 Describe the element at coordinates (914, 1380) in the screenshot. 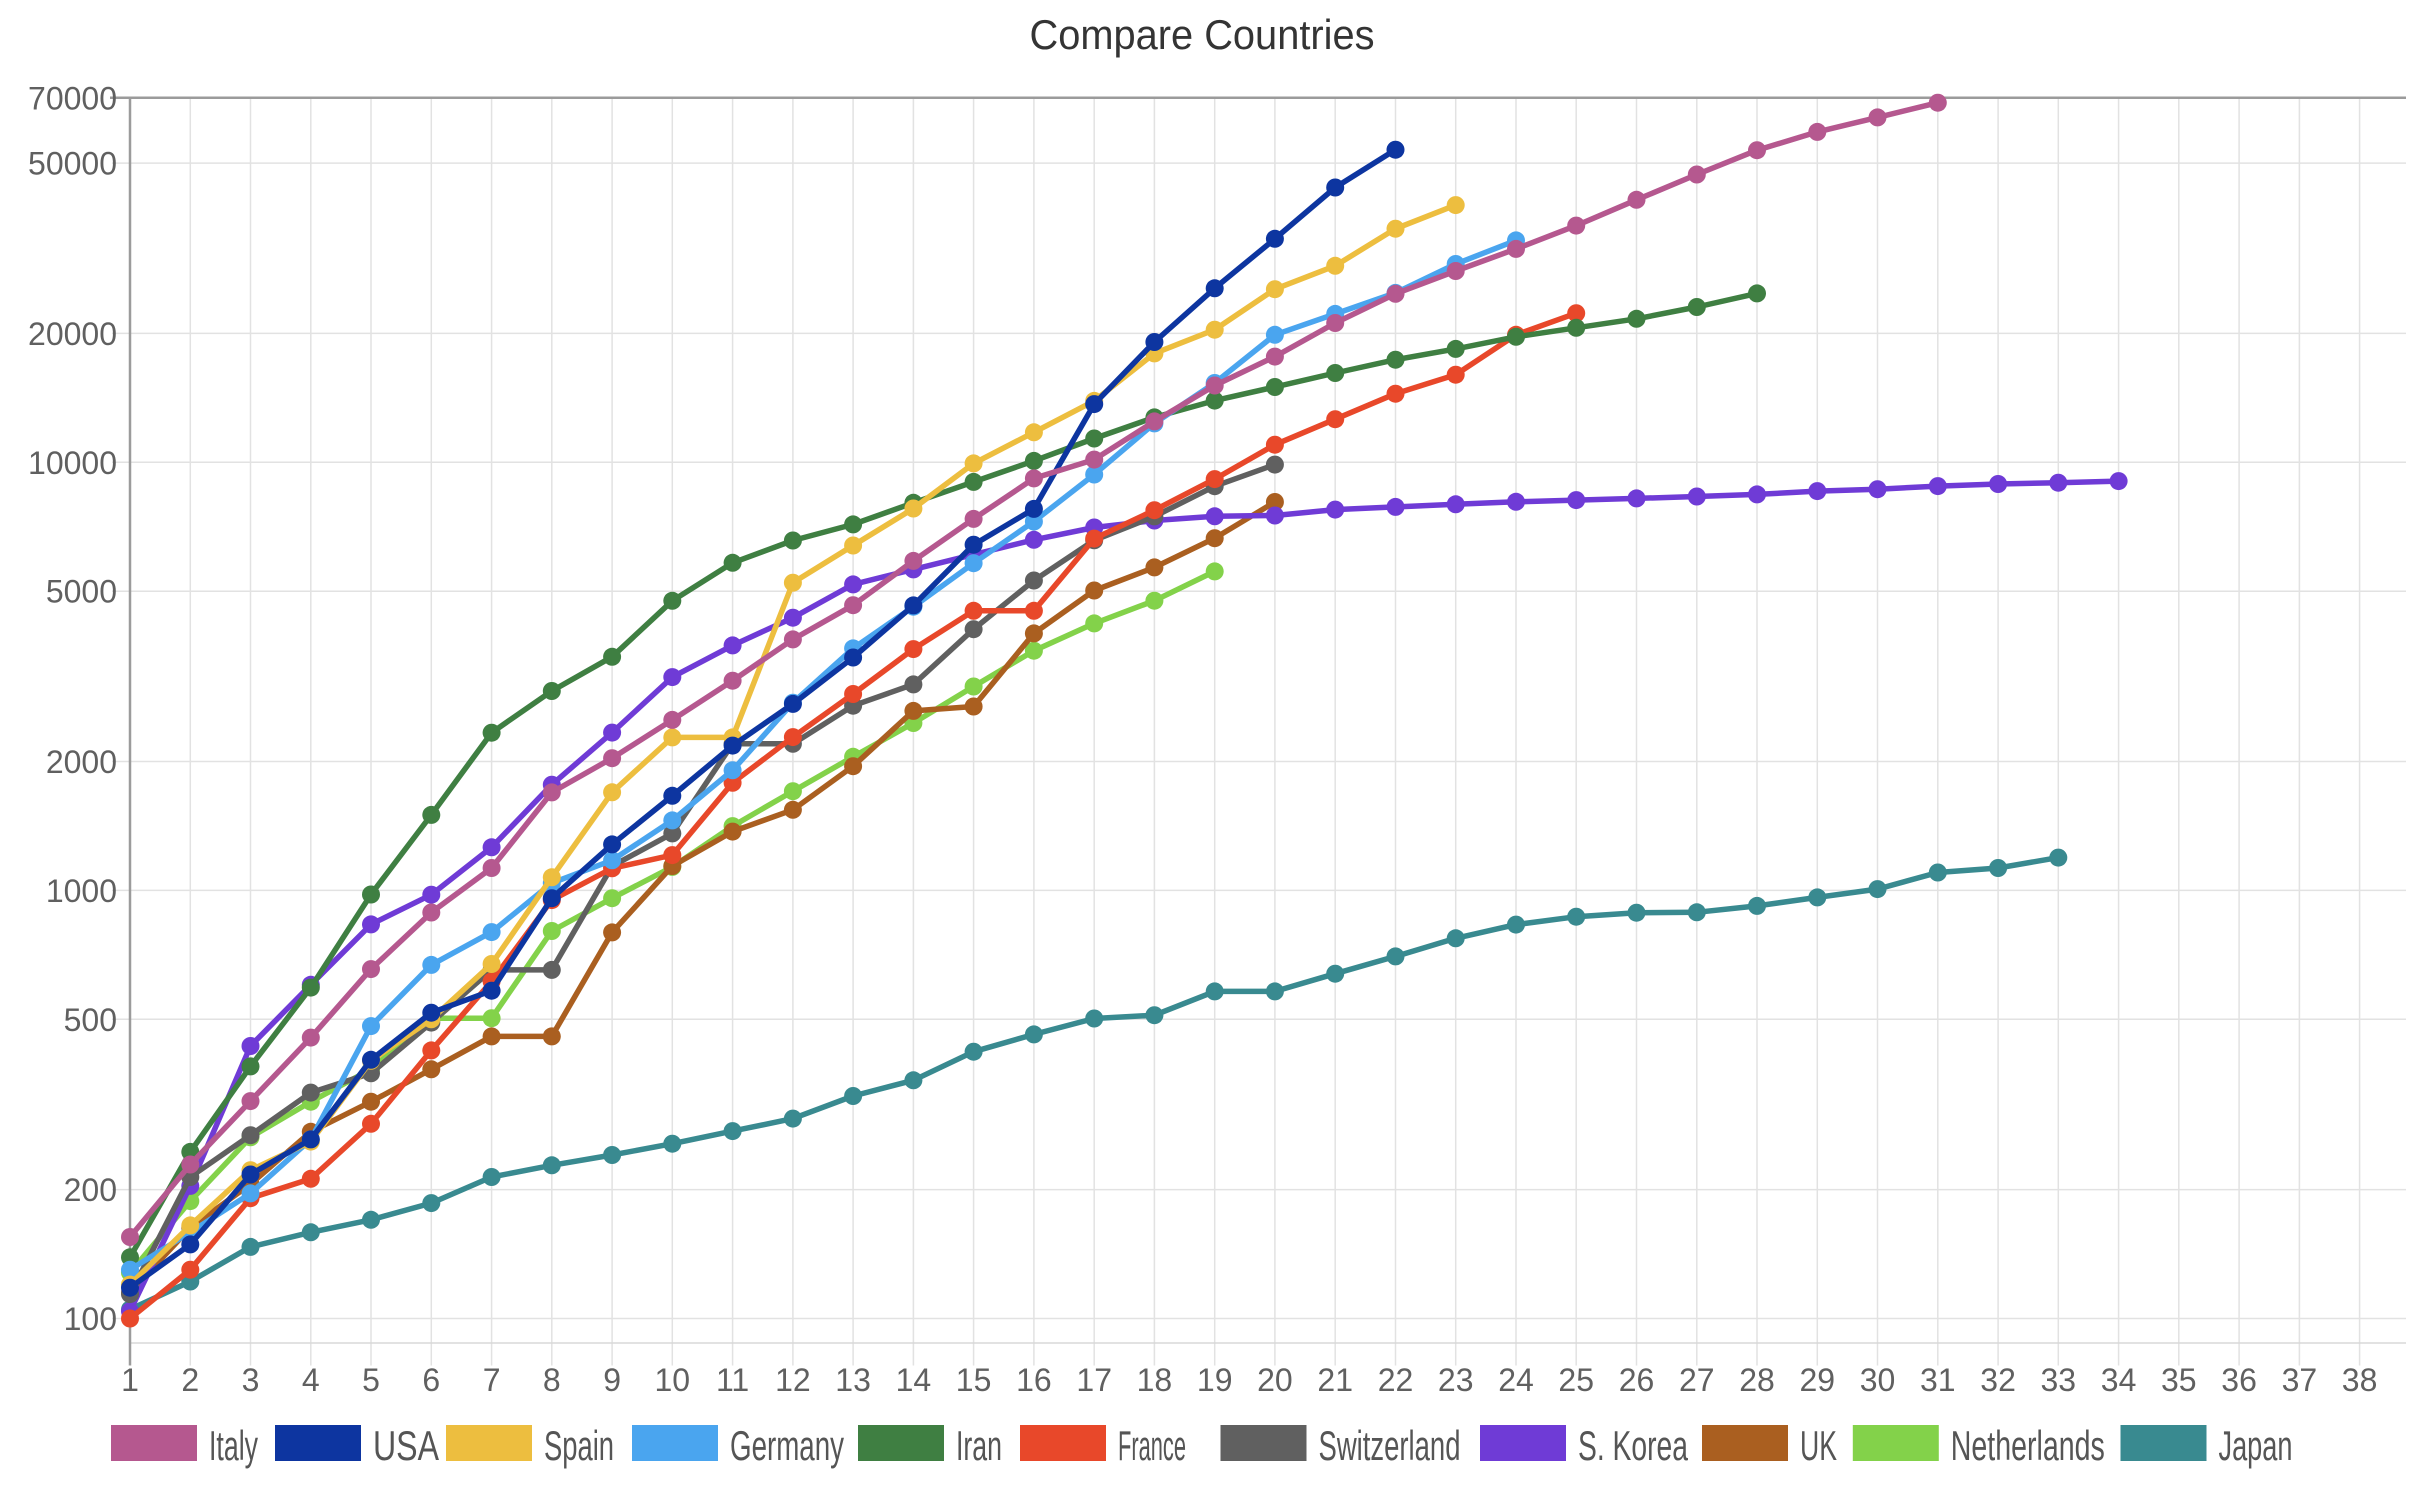

I see `svg-text: 14` at that location.